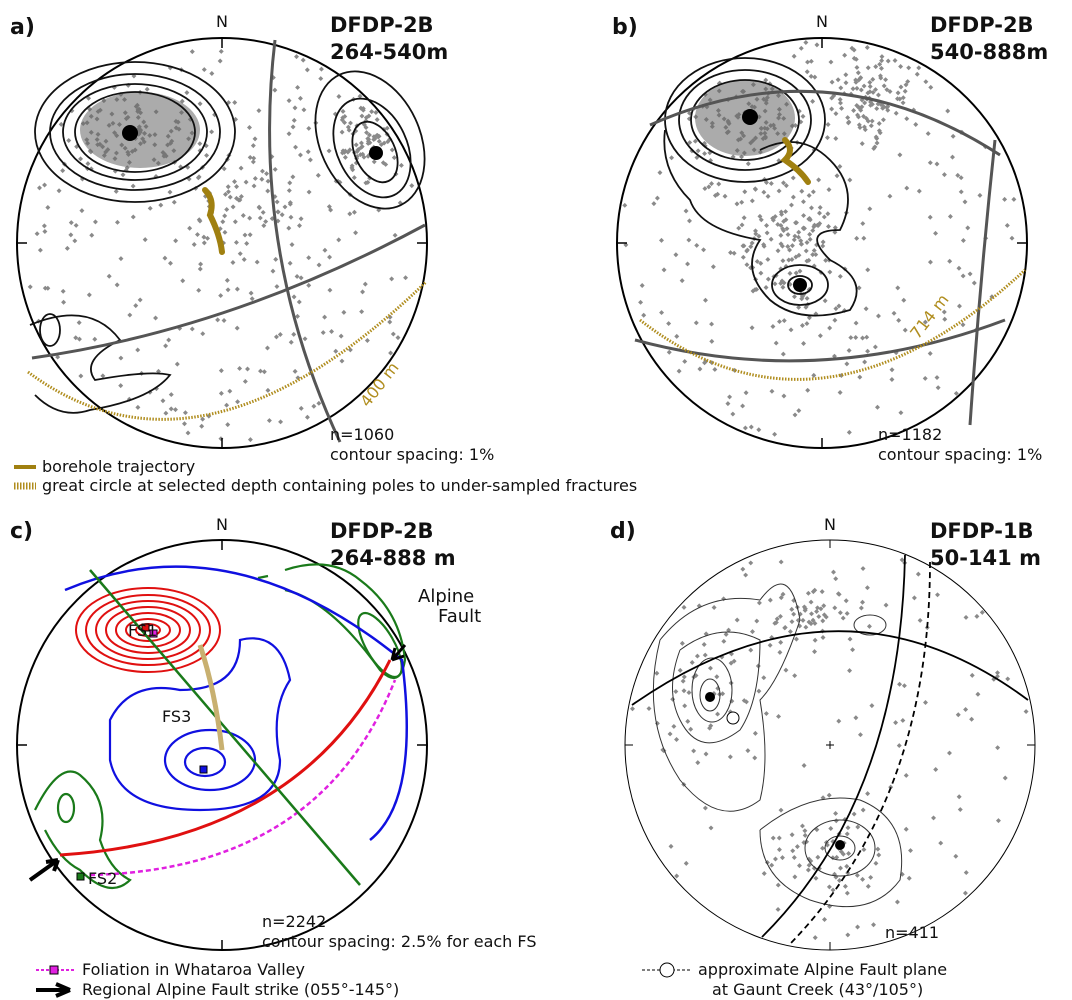 The width and height of the screenshot is (1072, 1000). What do you see at coordinates (305, 241) in the screenshot?
I see `great-circle` at bounding box center [305, 241].